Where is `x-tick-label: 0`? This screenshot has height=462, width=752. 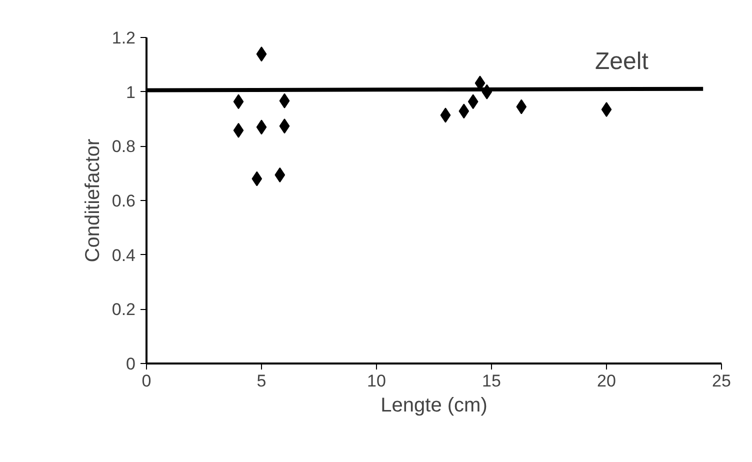
x-tick-label: 0 is located at coordinates (147, 381).